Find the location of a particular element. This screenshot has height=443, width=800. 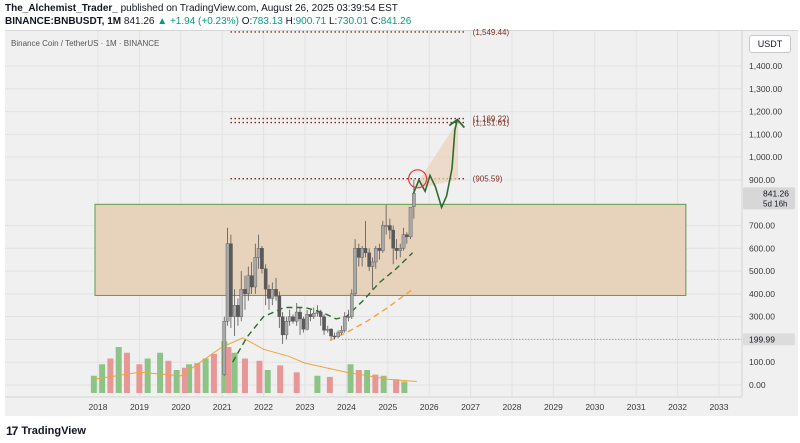

author-name: The_Alchemist_Trader_ is located at coordinates (61, 8).